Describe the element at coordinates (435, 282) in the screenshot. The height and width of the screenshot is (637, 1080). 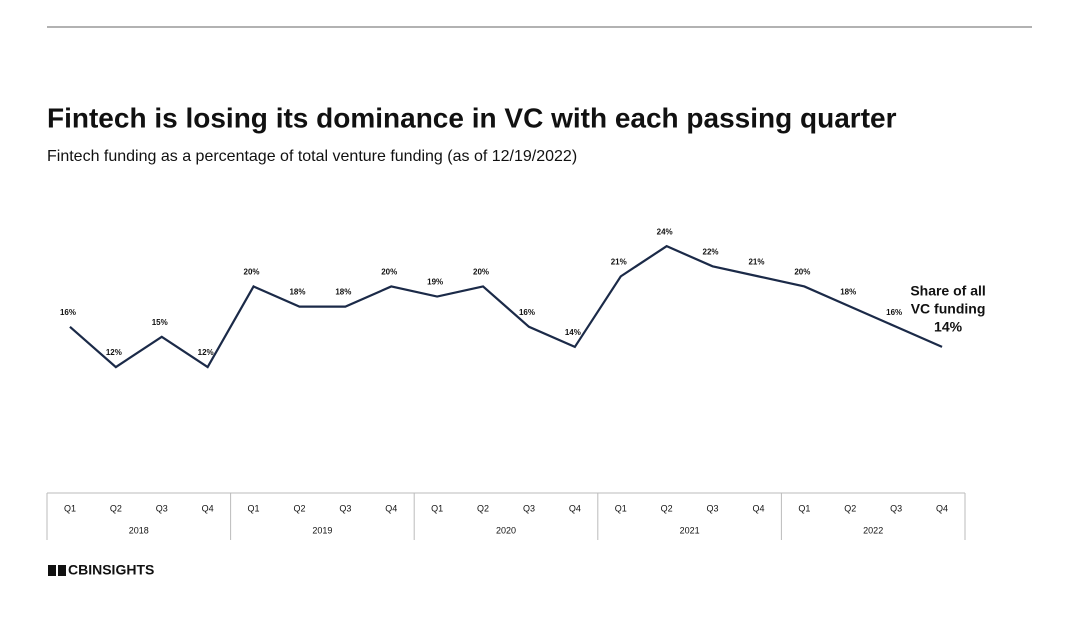
I see `value-label: 19%` at that location.